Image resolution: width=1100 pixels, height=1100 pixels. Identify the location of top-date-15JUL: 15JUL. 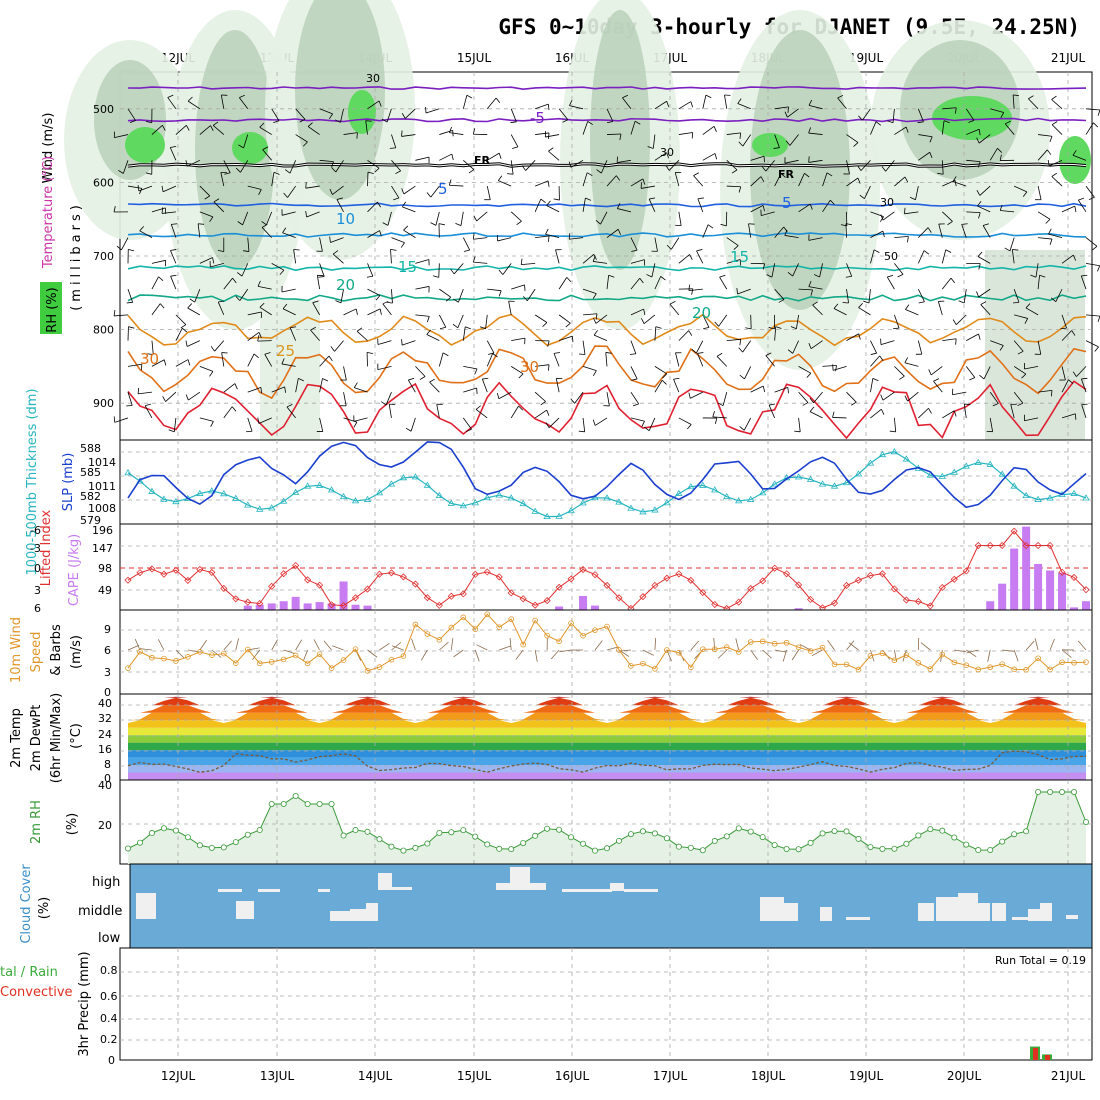
(474, 58).